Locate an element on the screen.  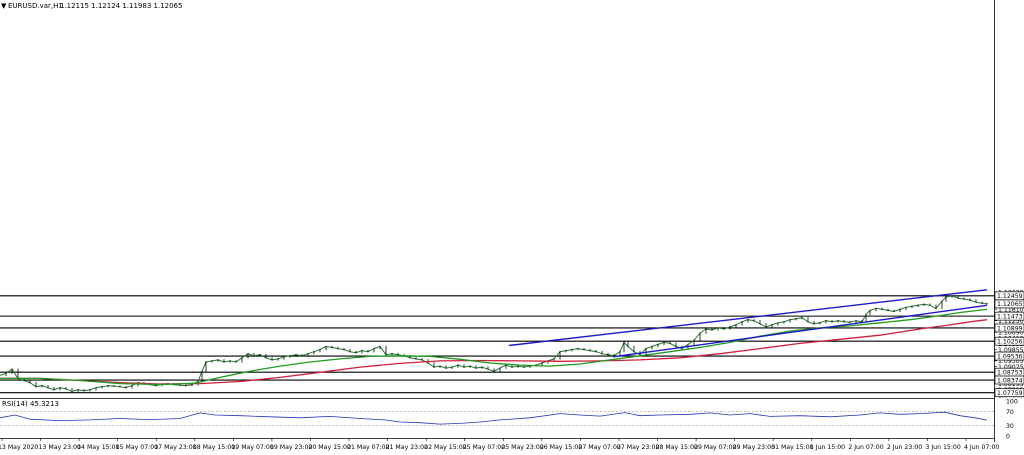
level-label: 1.10256 is located at coordinates (1010, 342).